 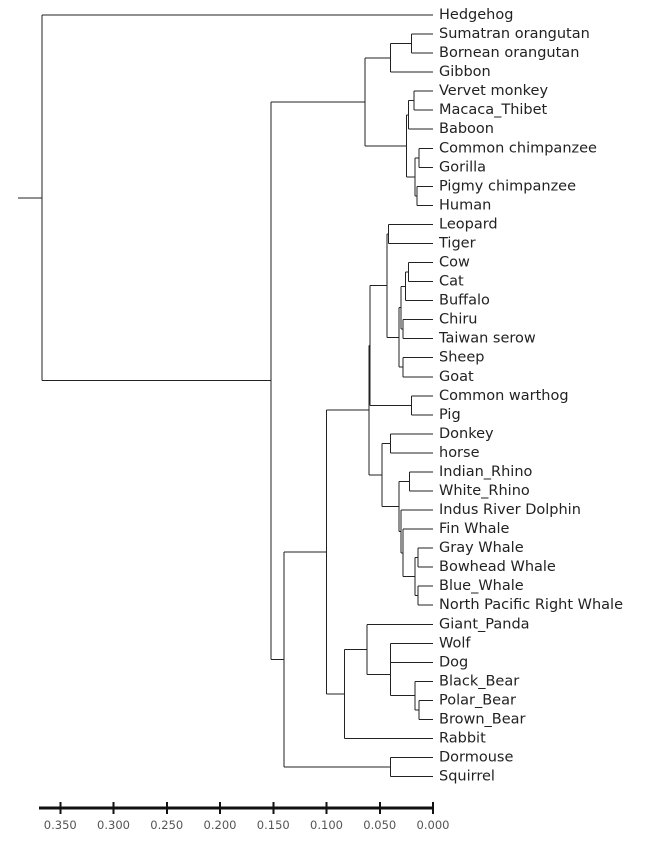 What do you see at coordinates (476, 758) in the screenshot?
I see `leaf-label-dormouse: Dormouse` at bounding box center [476, 758].